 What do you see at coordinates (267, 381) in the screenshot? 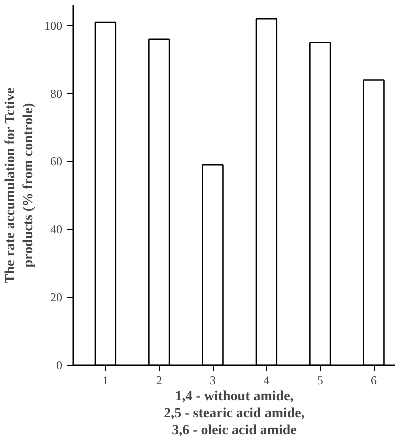
I see `x-tick-label: 4` at bounding box center [267, 381].